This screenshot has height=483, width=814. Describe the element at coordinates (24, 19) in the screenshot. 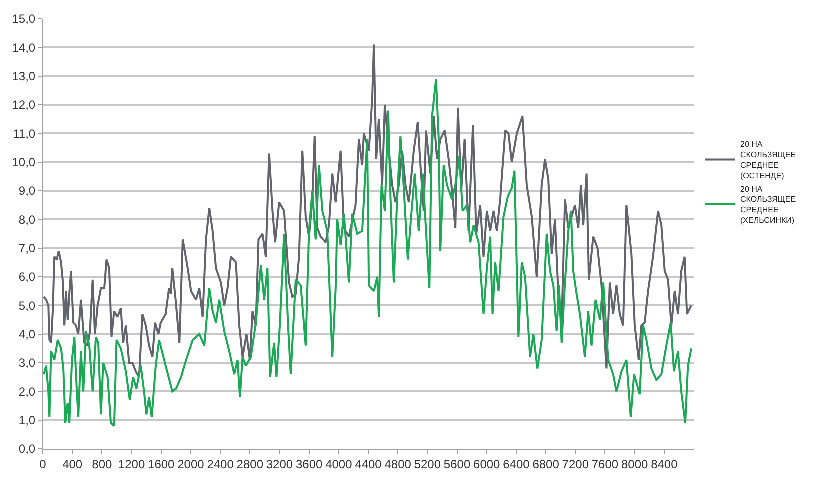

I see `y-tick-label: 15,0` at that location.